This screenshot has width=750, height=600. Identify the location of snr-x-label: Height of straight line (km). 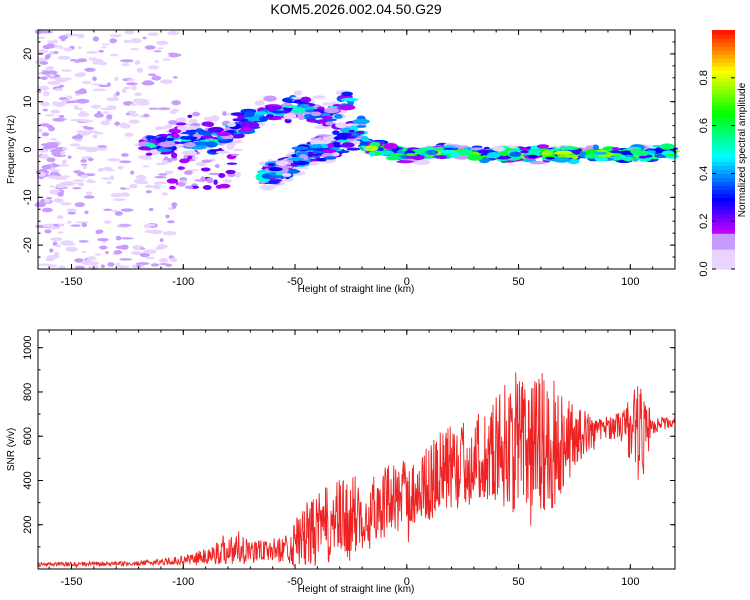
(356, 589).